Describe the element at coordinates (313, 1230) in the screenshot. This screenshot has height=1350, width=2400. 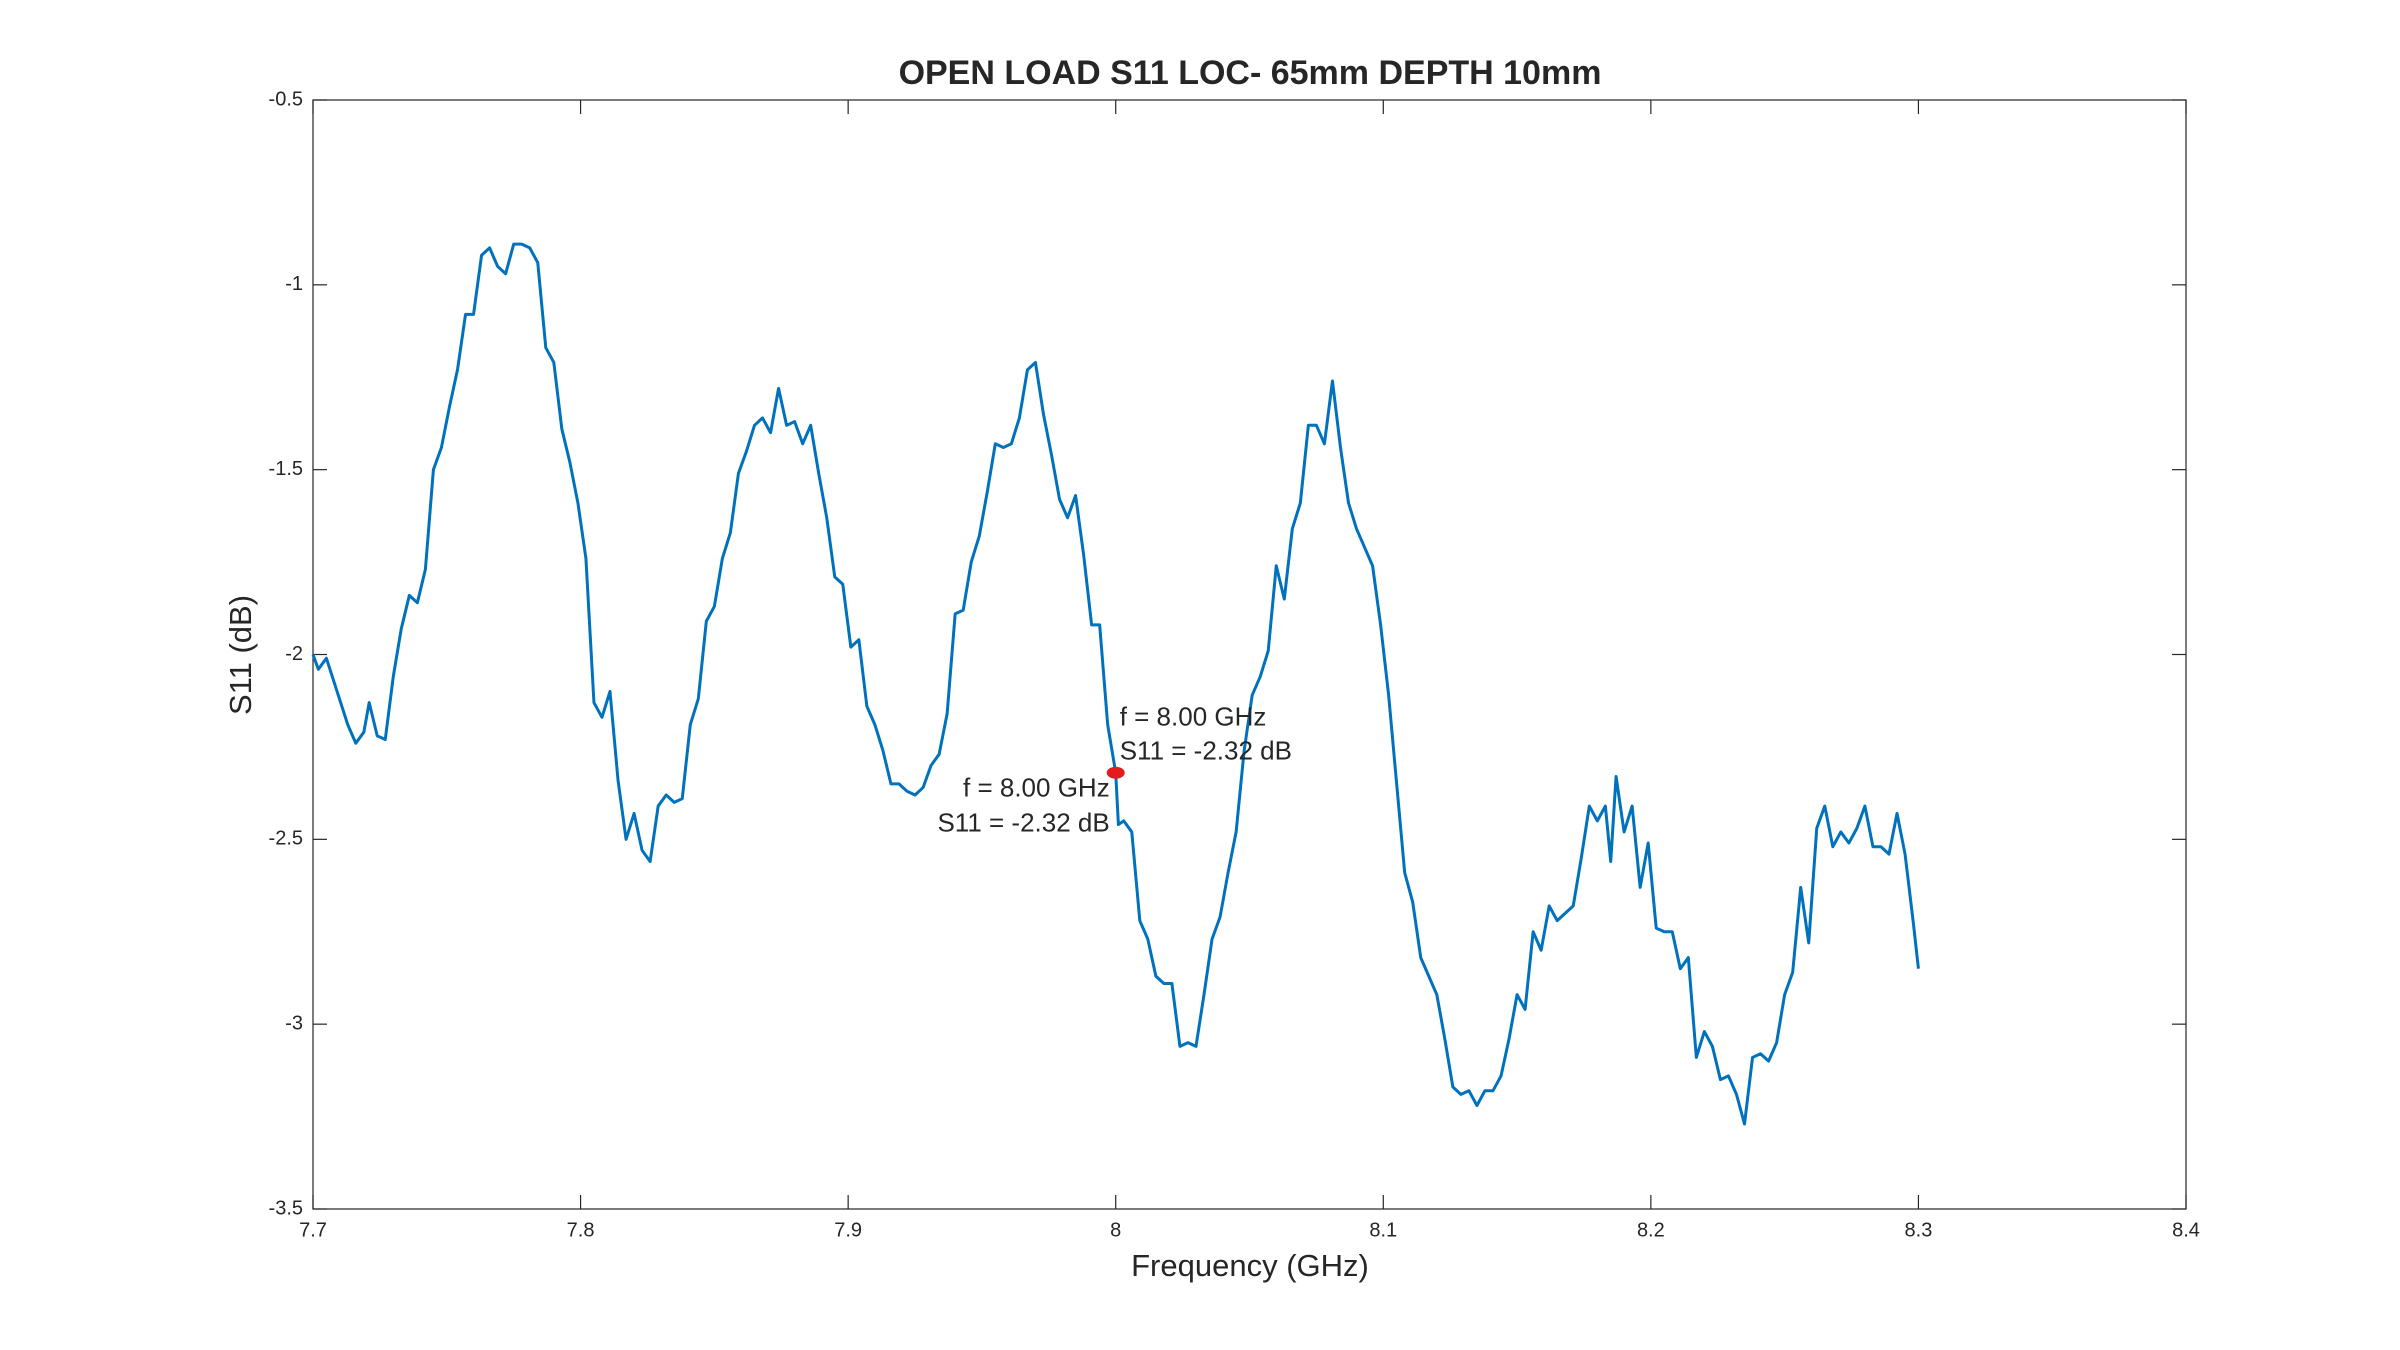
I see `x-tick-label: 7.7` at that location.